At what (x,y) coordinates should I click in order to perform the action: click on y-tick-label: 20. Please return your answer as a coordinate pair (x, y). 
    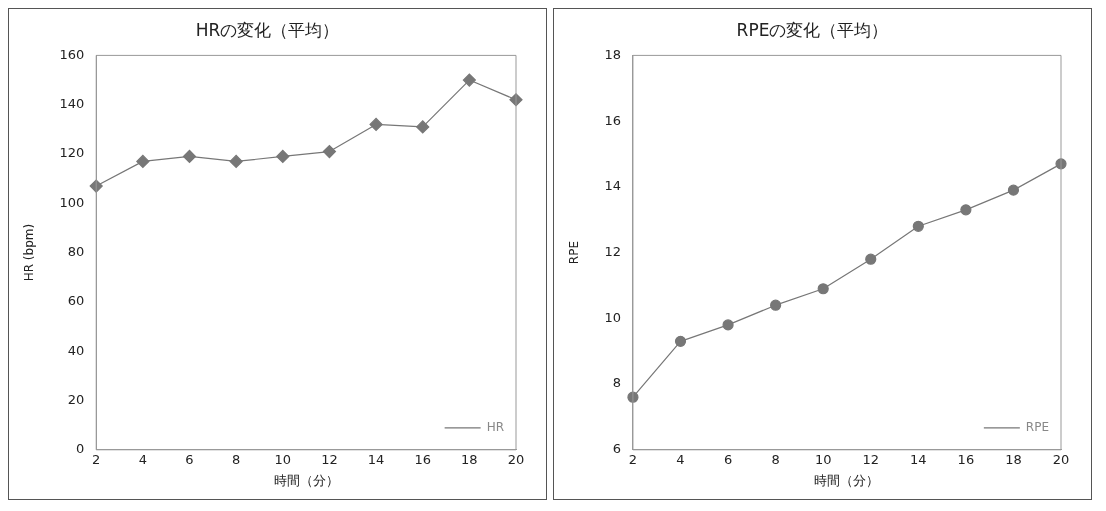
    Looking at the image, I should click on (76, 399).